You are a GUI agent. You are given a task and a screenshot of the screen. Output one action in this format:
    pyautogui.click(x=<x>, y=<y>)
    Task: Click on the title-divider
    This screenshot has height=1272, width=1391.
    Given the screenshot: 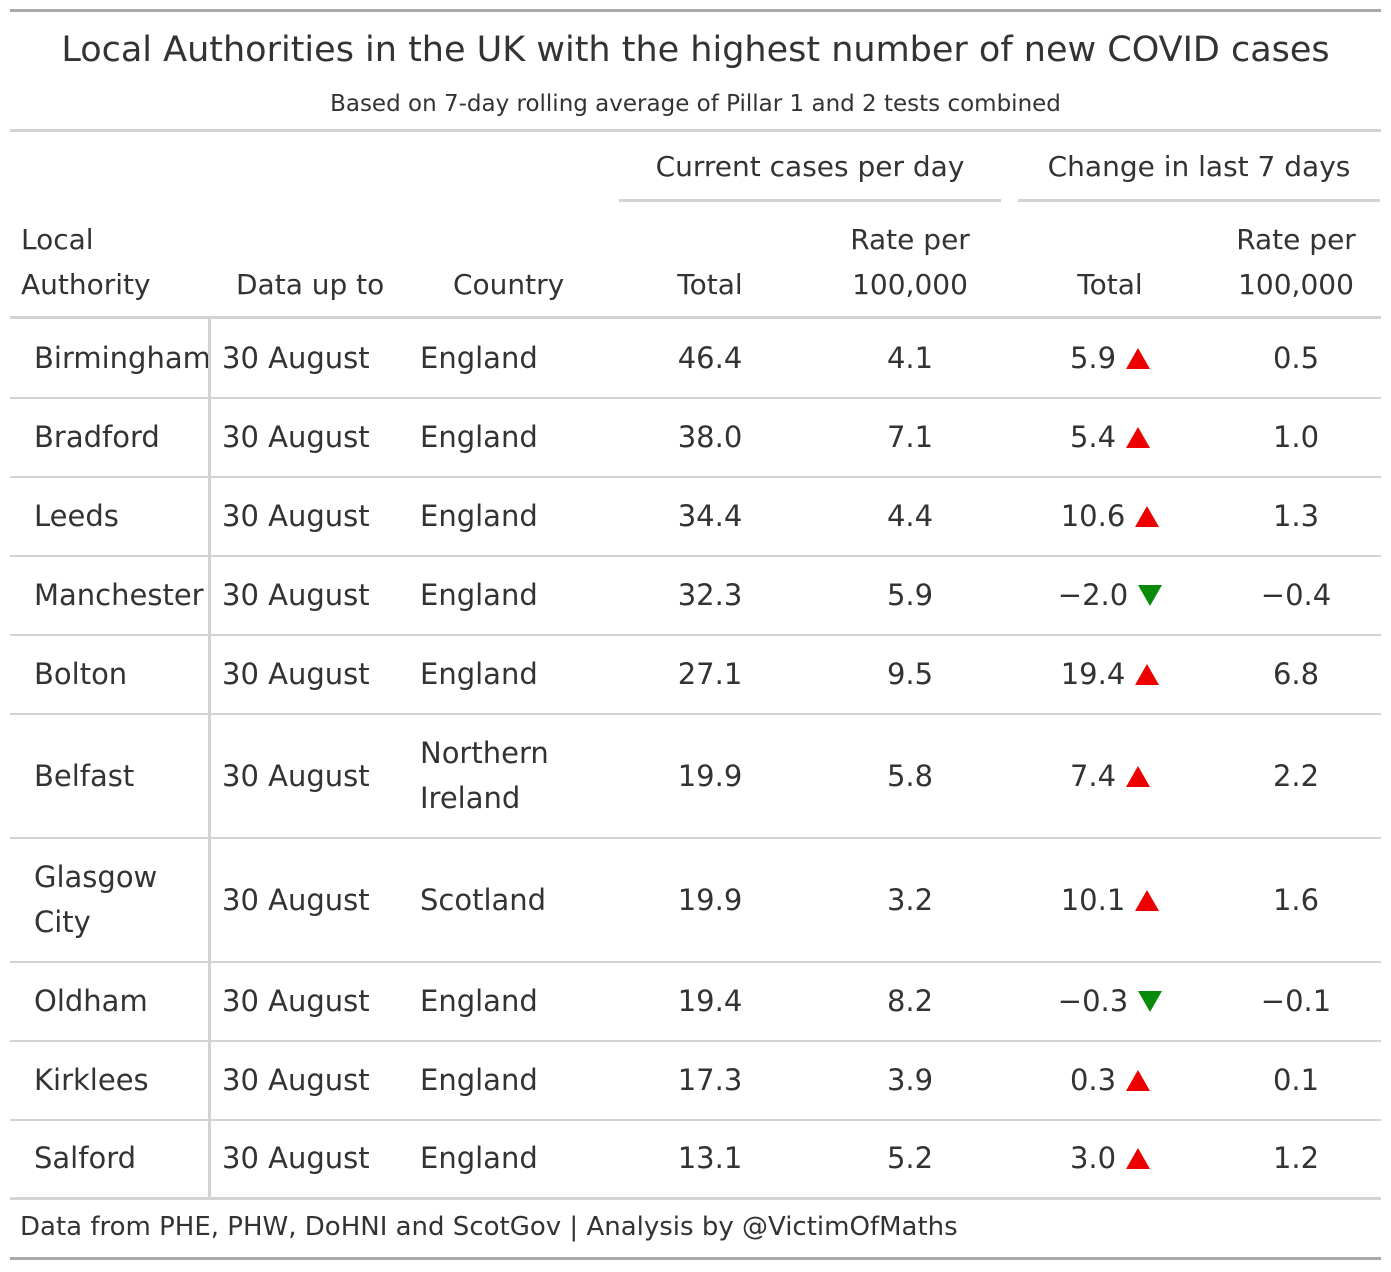 What is the action you would take?
    pyautogui.click(x=695, y=130)
    